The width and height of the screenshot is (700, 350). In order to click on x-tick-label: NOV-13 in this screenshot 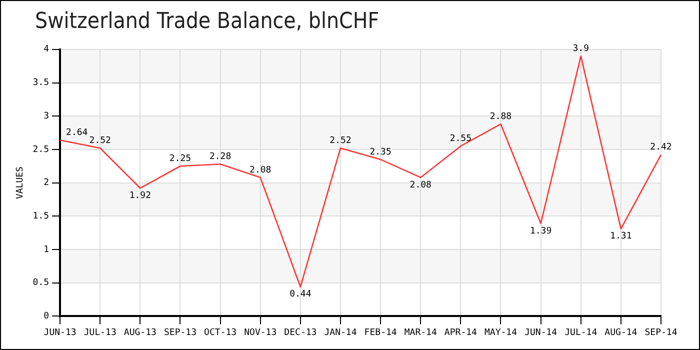, I will do `click(260, 333)`.